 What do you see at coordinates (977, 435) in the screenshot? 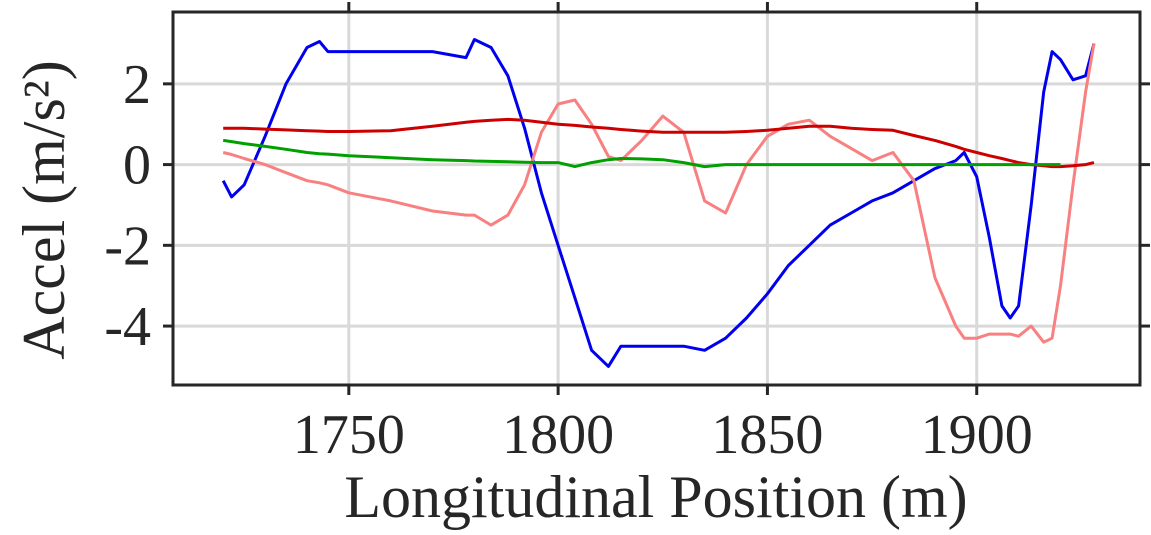
I see `x-tick-label: 1900` at bounding box center [977, 435].